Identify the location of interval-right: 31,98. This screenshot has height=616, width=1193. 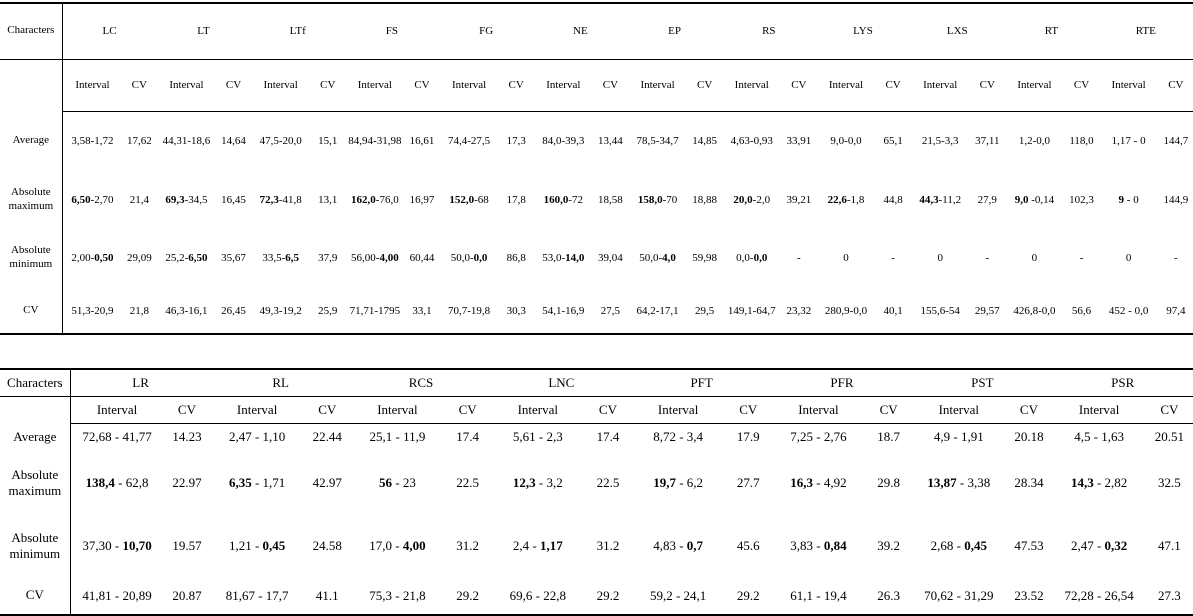
(389, 141).